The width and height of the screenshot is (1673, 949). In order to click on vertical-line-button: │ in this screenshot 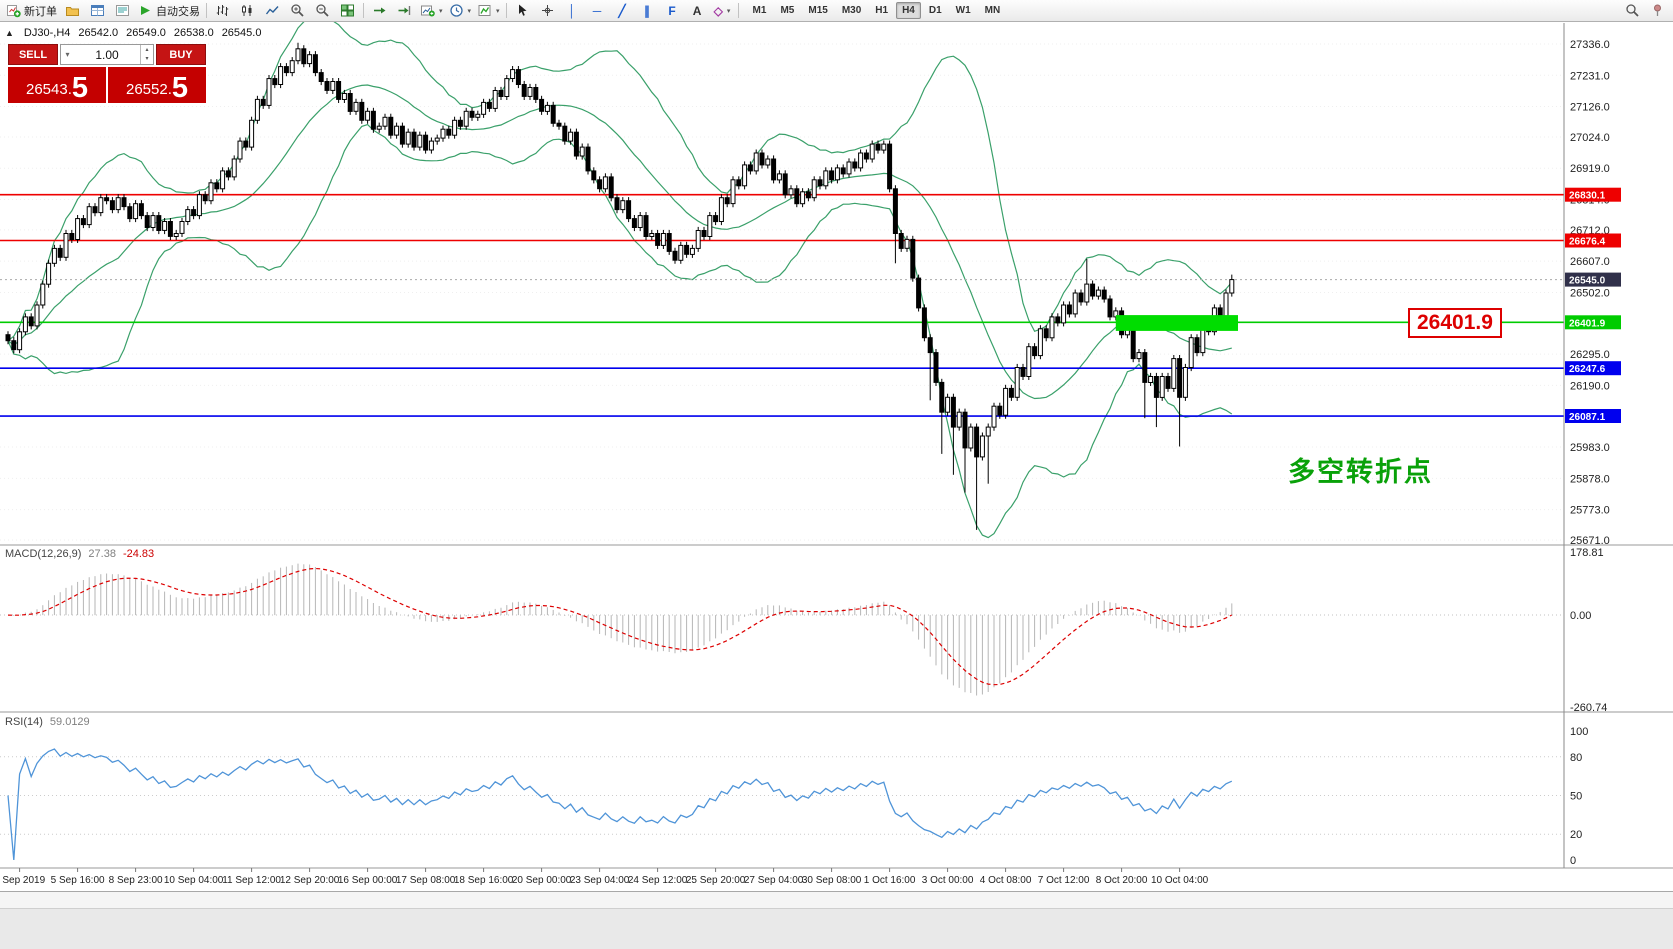, I will do `click(572, 11)`.